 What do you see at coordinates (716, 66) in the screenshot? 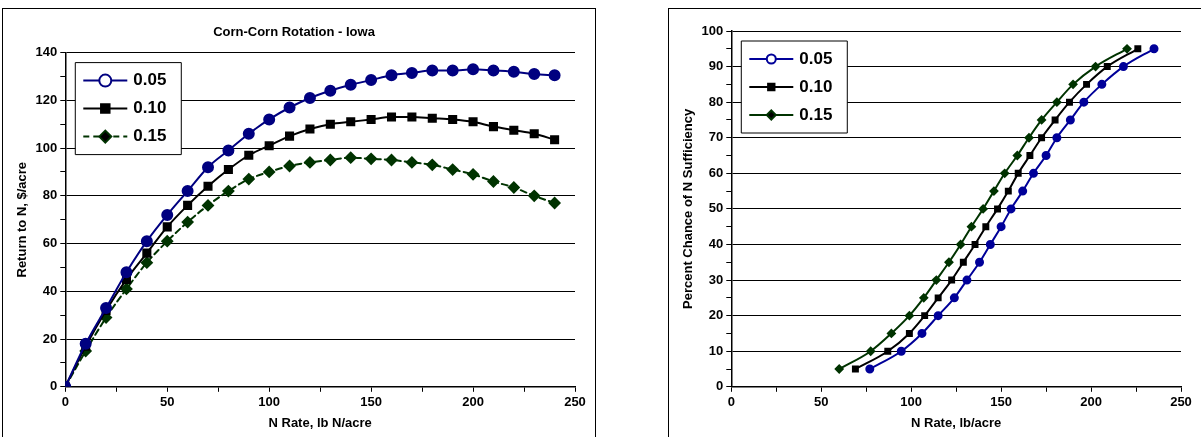
I see `y-tick-label: 90` at bounding box center [716, 66].